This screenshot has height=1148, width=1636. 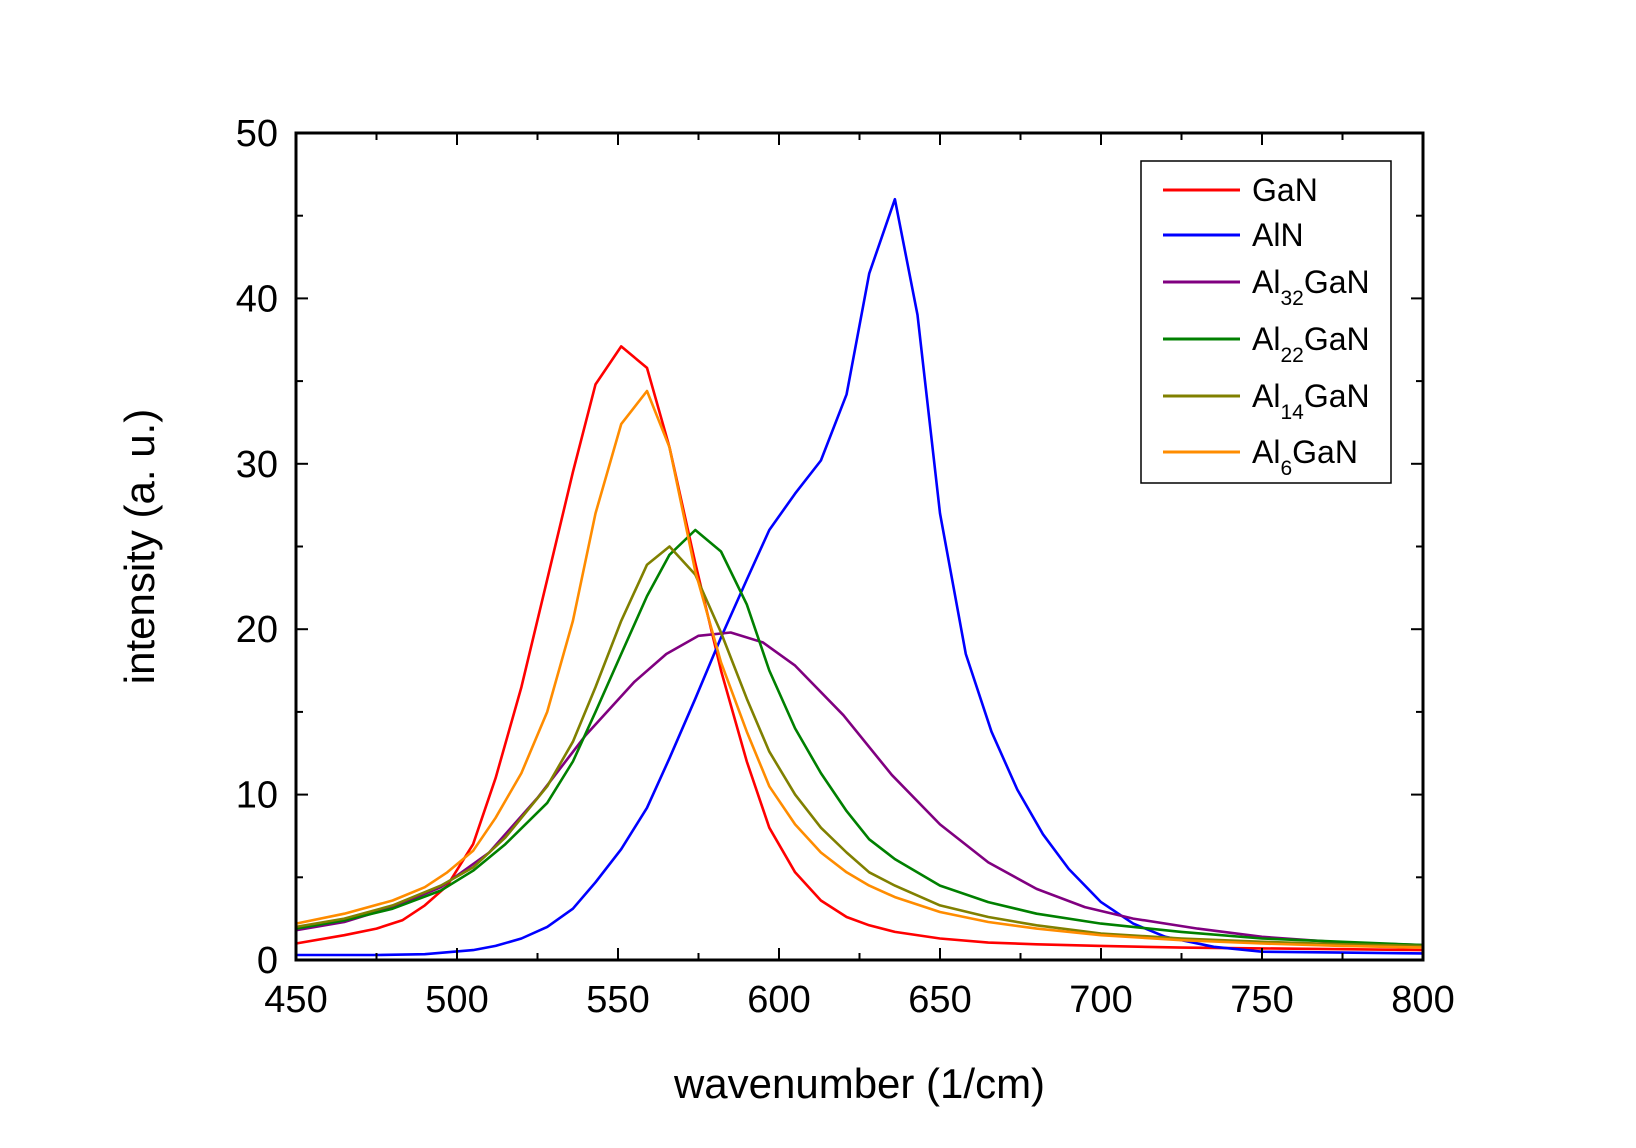 What do you see at coordinates (617, 1000) in the screenshot?
I see `x-tick-label: 550` at bounding box center [617, 1000].